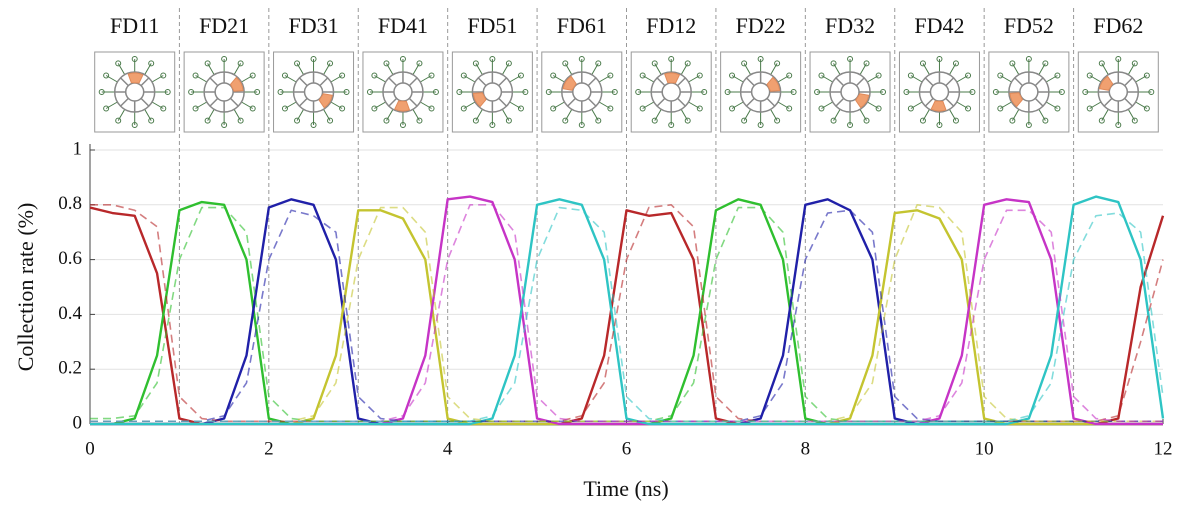 The image size is (1185, 507). Describe the element at coordinates (1163, 448) in the screenshot. I see `x-tick-label: 12` at that location.